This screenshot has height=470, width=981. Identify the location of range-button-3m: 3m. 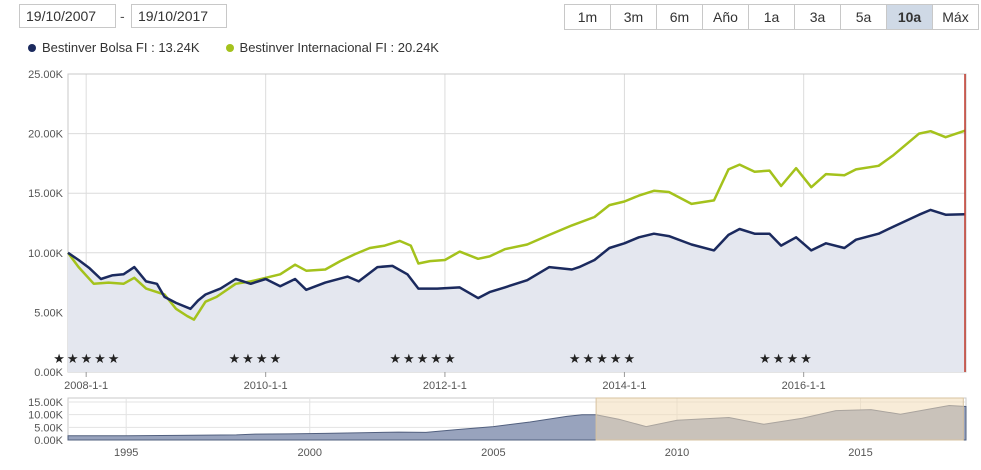
(634, 17).